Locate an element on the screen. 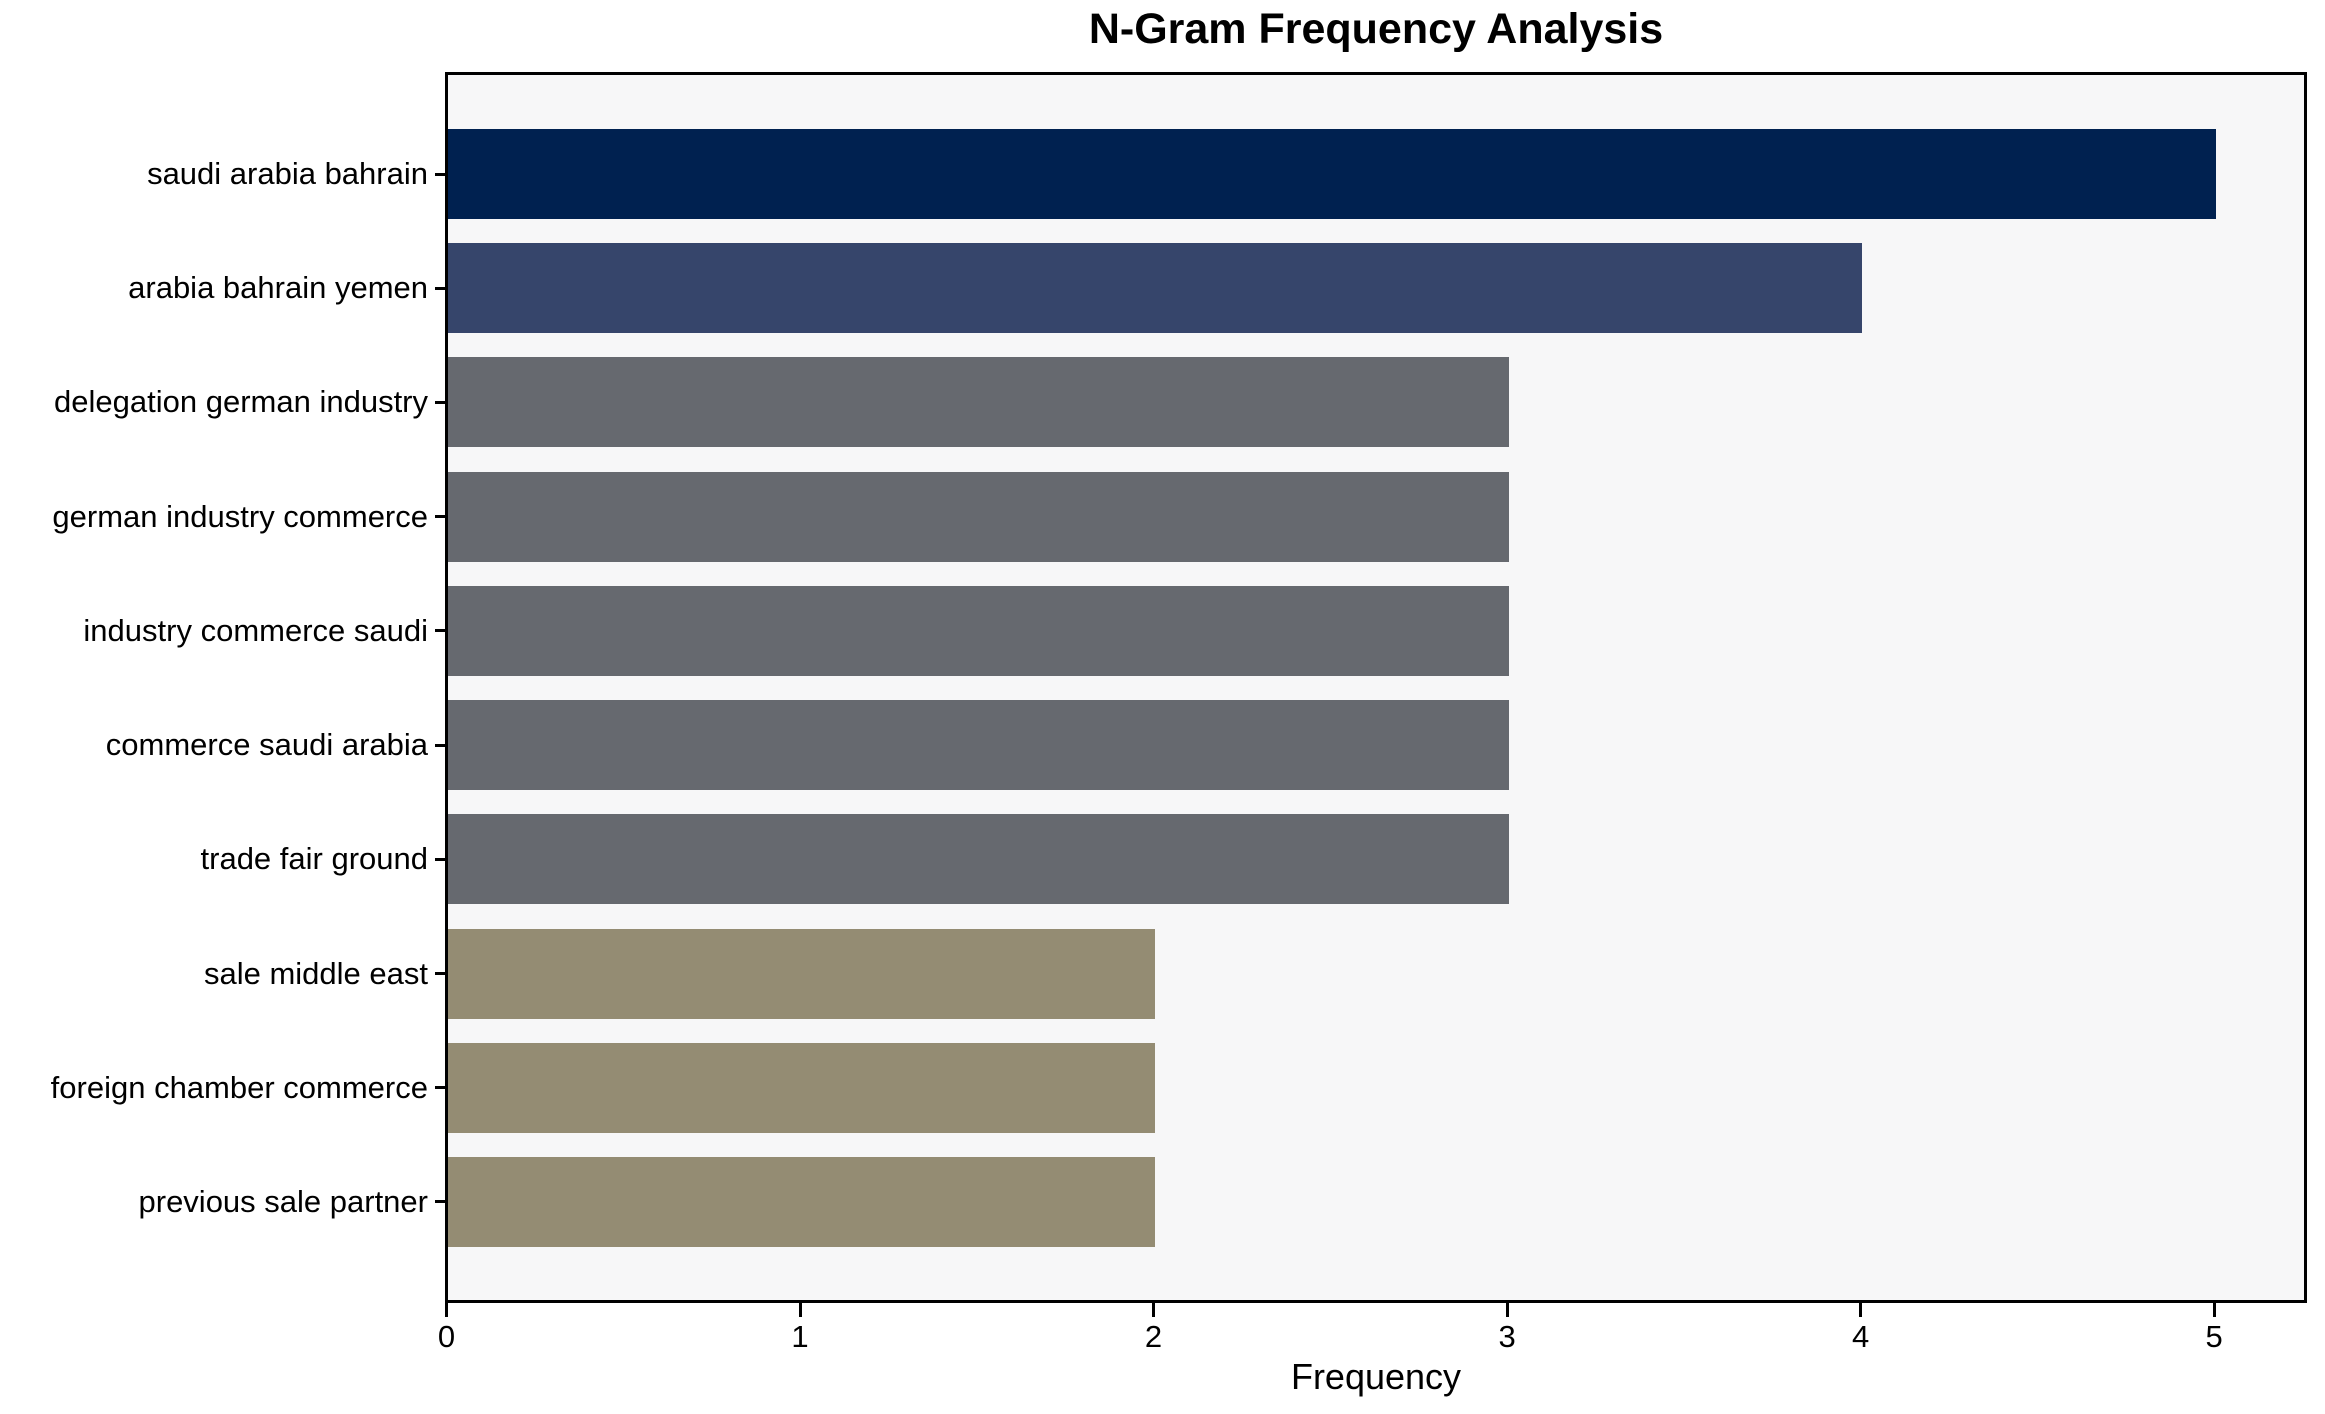  y-tick-label: delegation german industry is located at coordinates (241, 402).